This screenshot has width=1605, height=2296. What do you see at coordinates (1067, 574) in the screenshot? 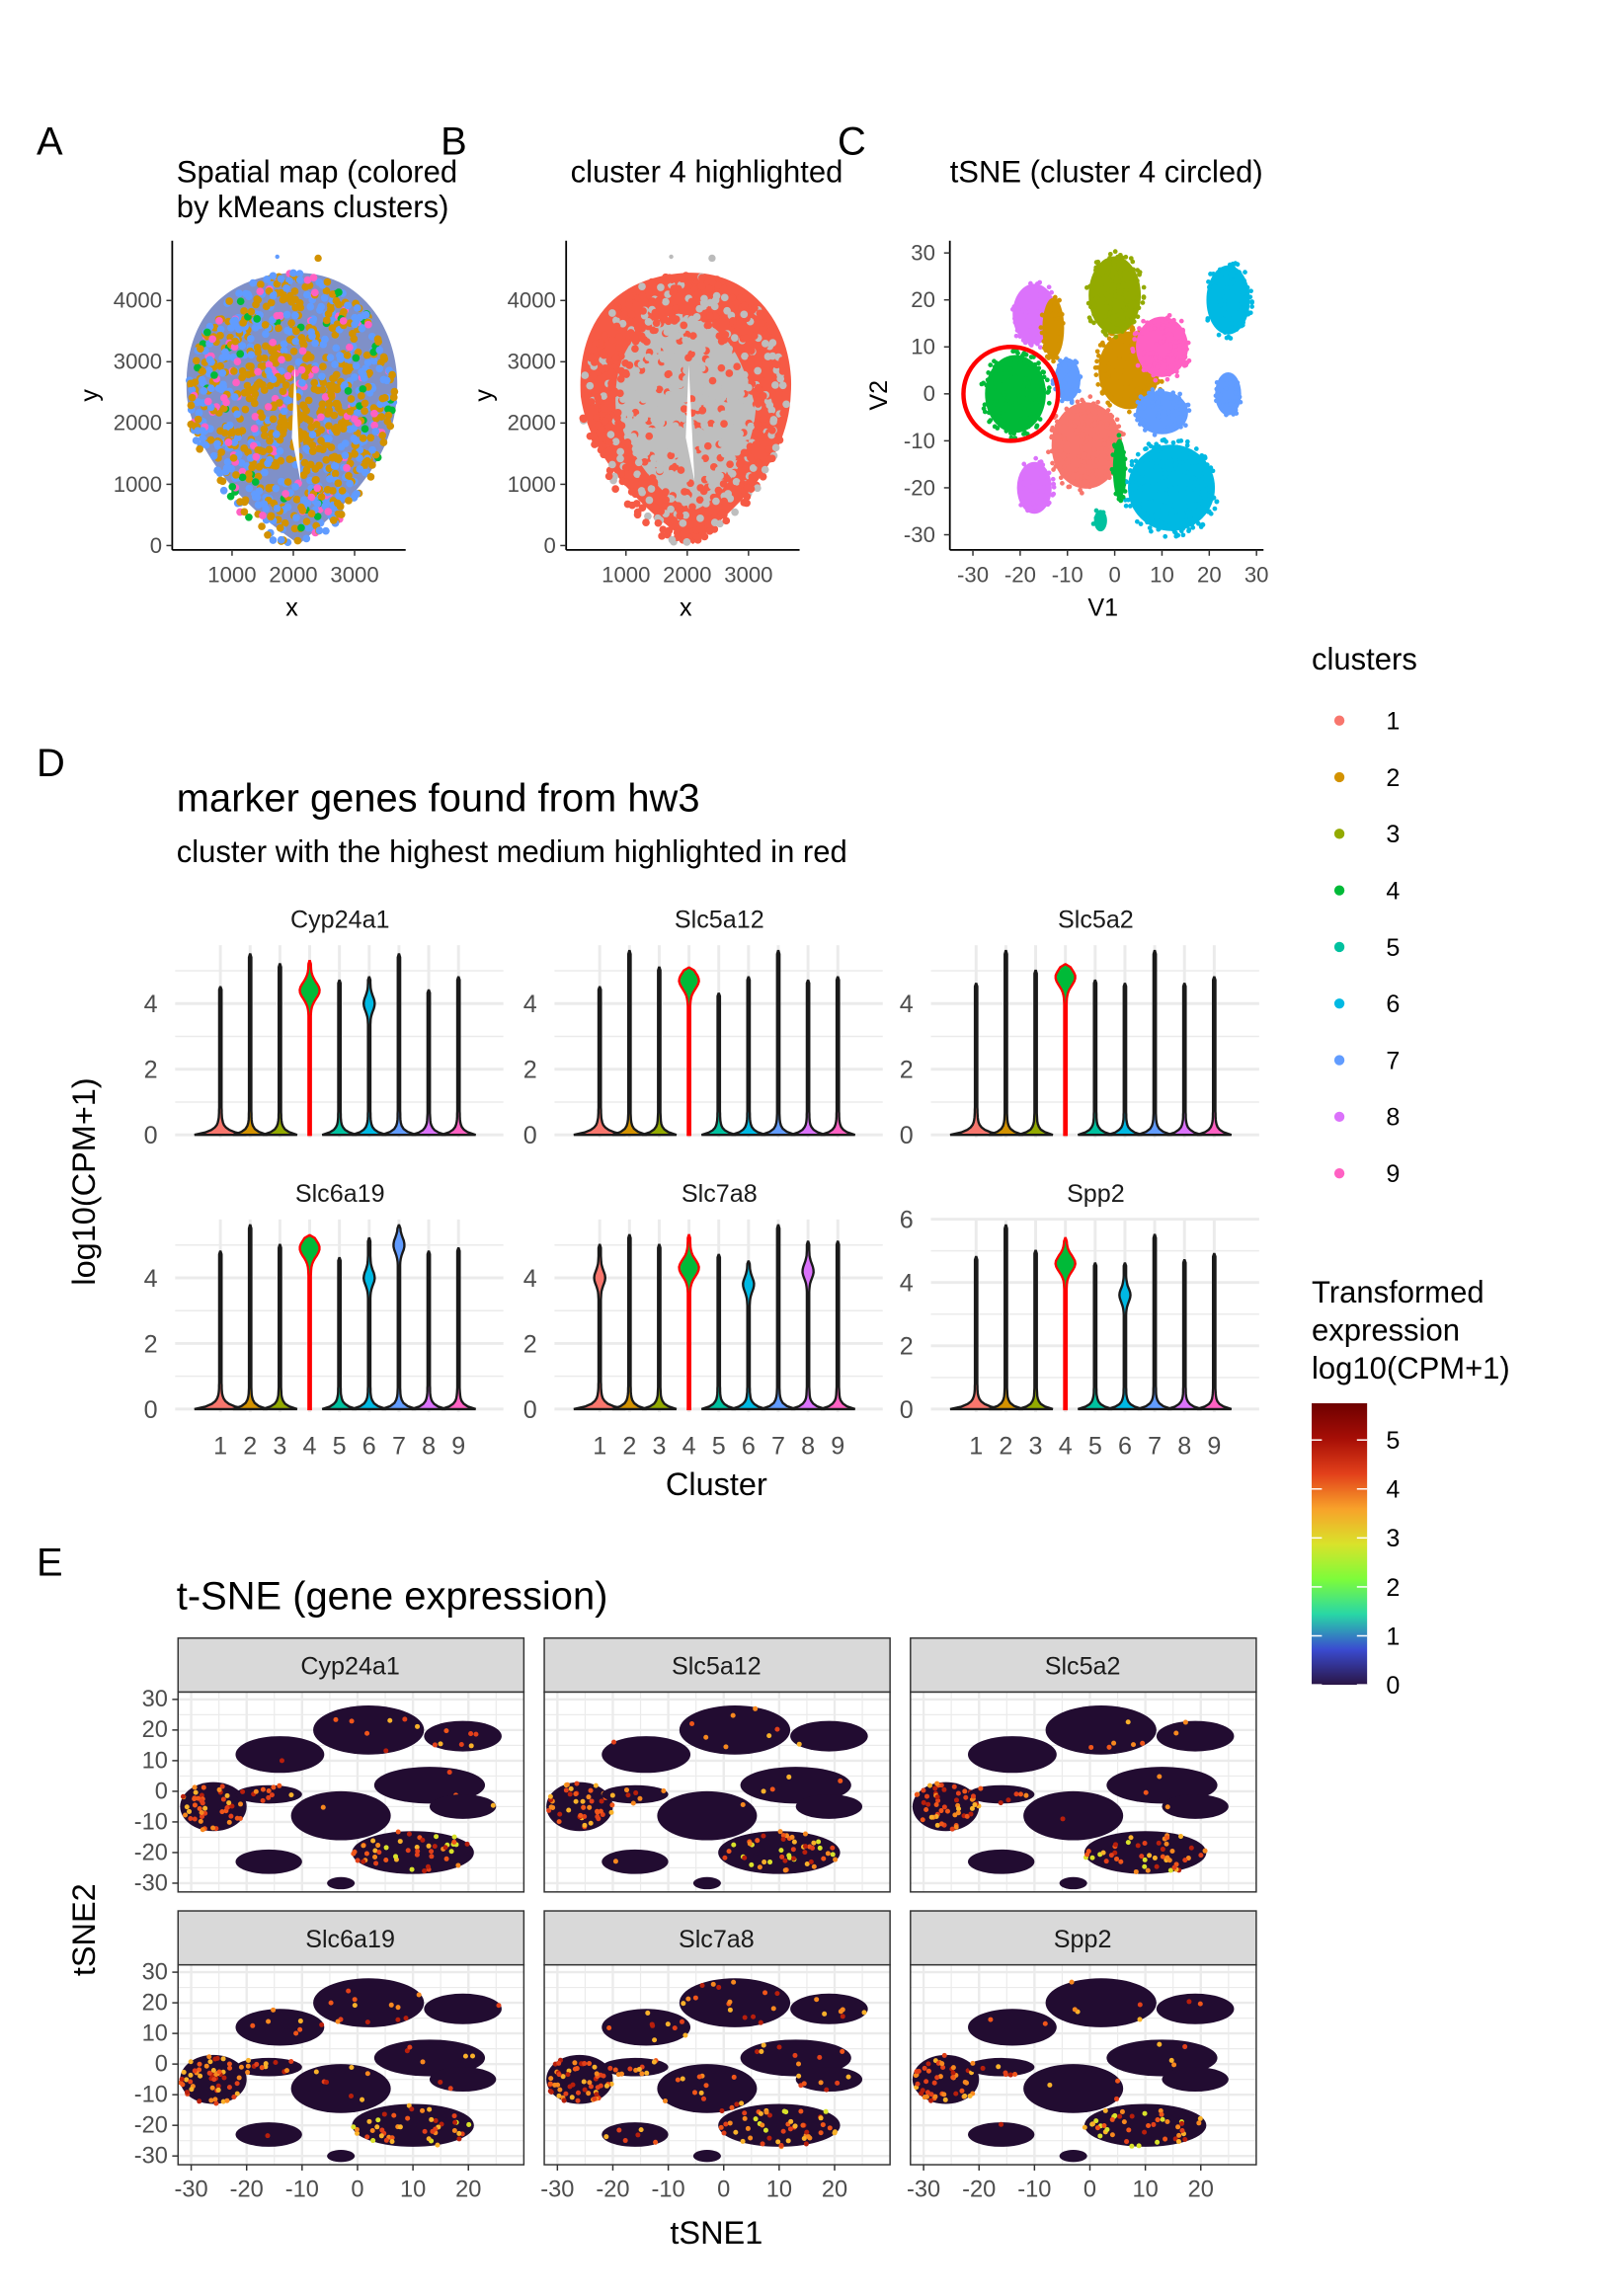
I see `x-tick-label: -10` at bounding box center [1067, 574].